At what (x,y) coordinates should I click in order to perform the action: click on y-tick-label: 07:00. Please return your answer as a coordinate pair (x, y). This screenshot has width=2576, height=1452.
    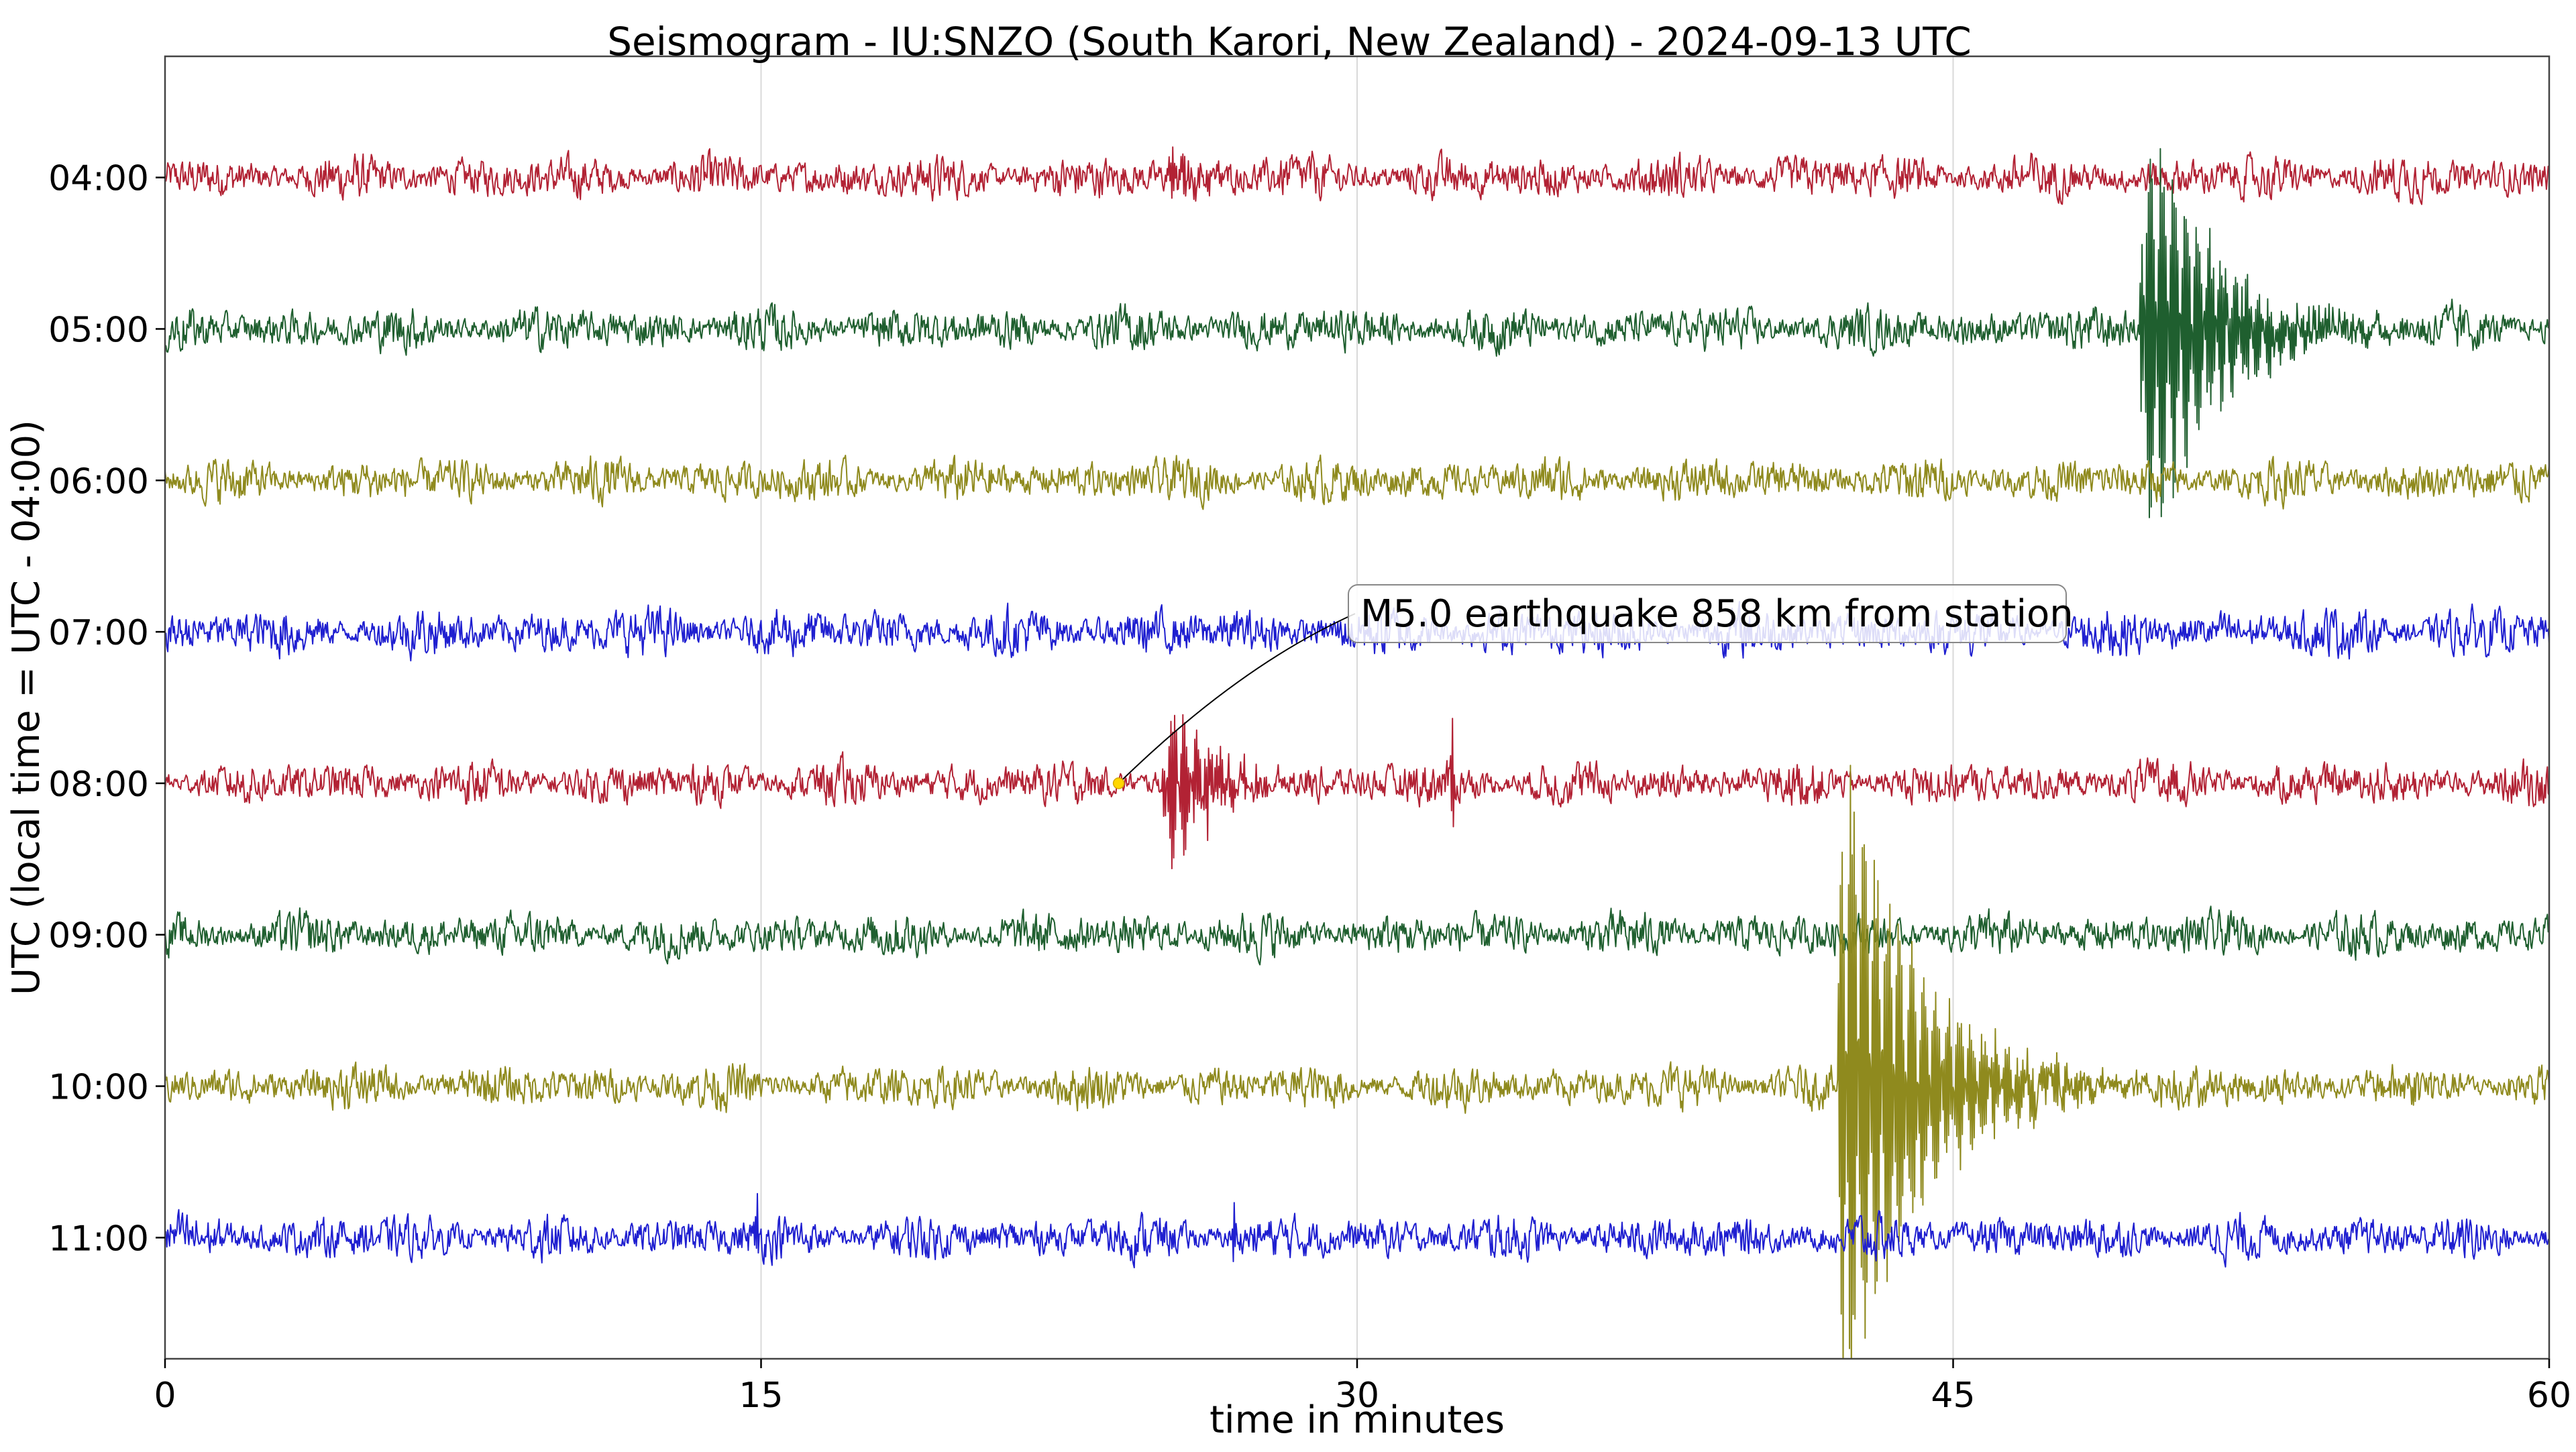
    Looking at the image, I should click on (98, 633).